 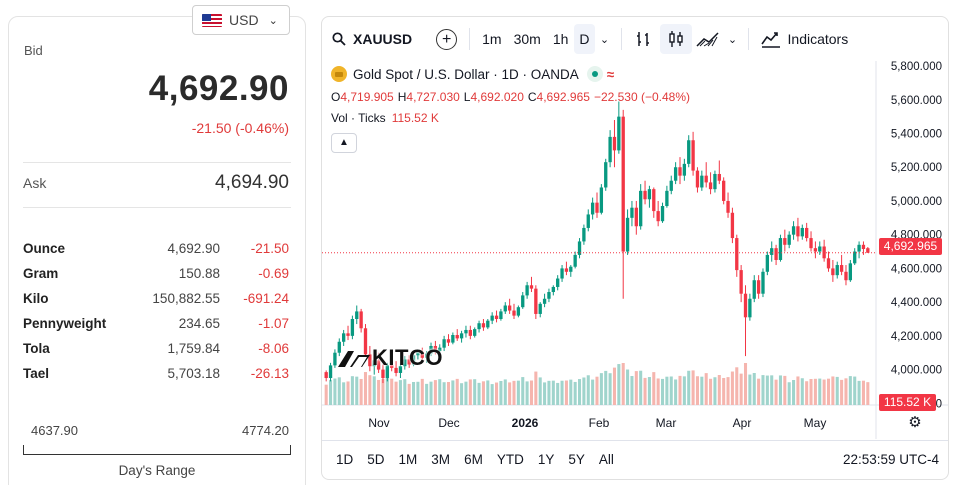 I want to click on bar-chart-type-button, so click(x=644, y=39).